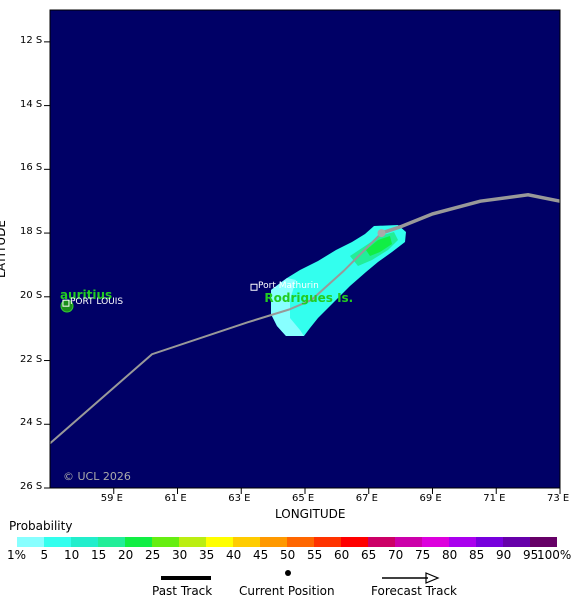 The width and height of the screenshot is (580, 607). Describe the element at coordinates (72, 555) in the screenshot. I see `probability-scale-label: 10` at that location.